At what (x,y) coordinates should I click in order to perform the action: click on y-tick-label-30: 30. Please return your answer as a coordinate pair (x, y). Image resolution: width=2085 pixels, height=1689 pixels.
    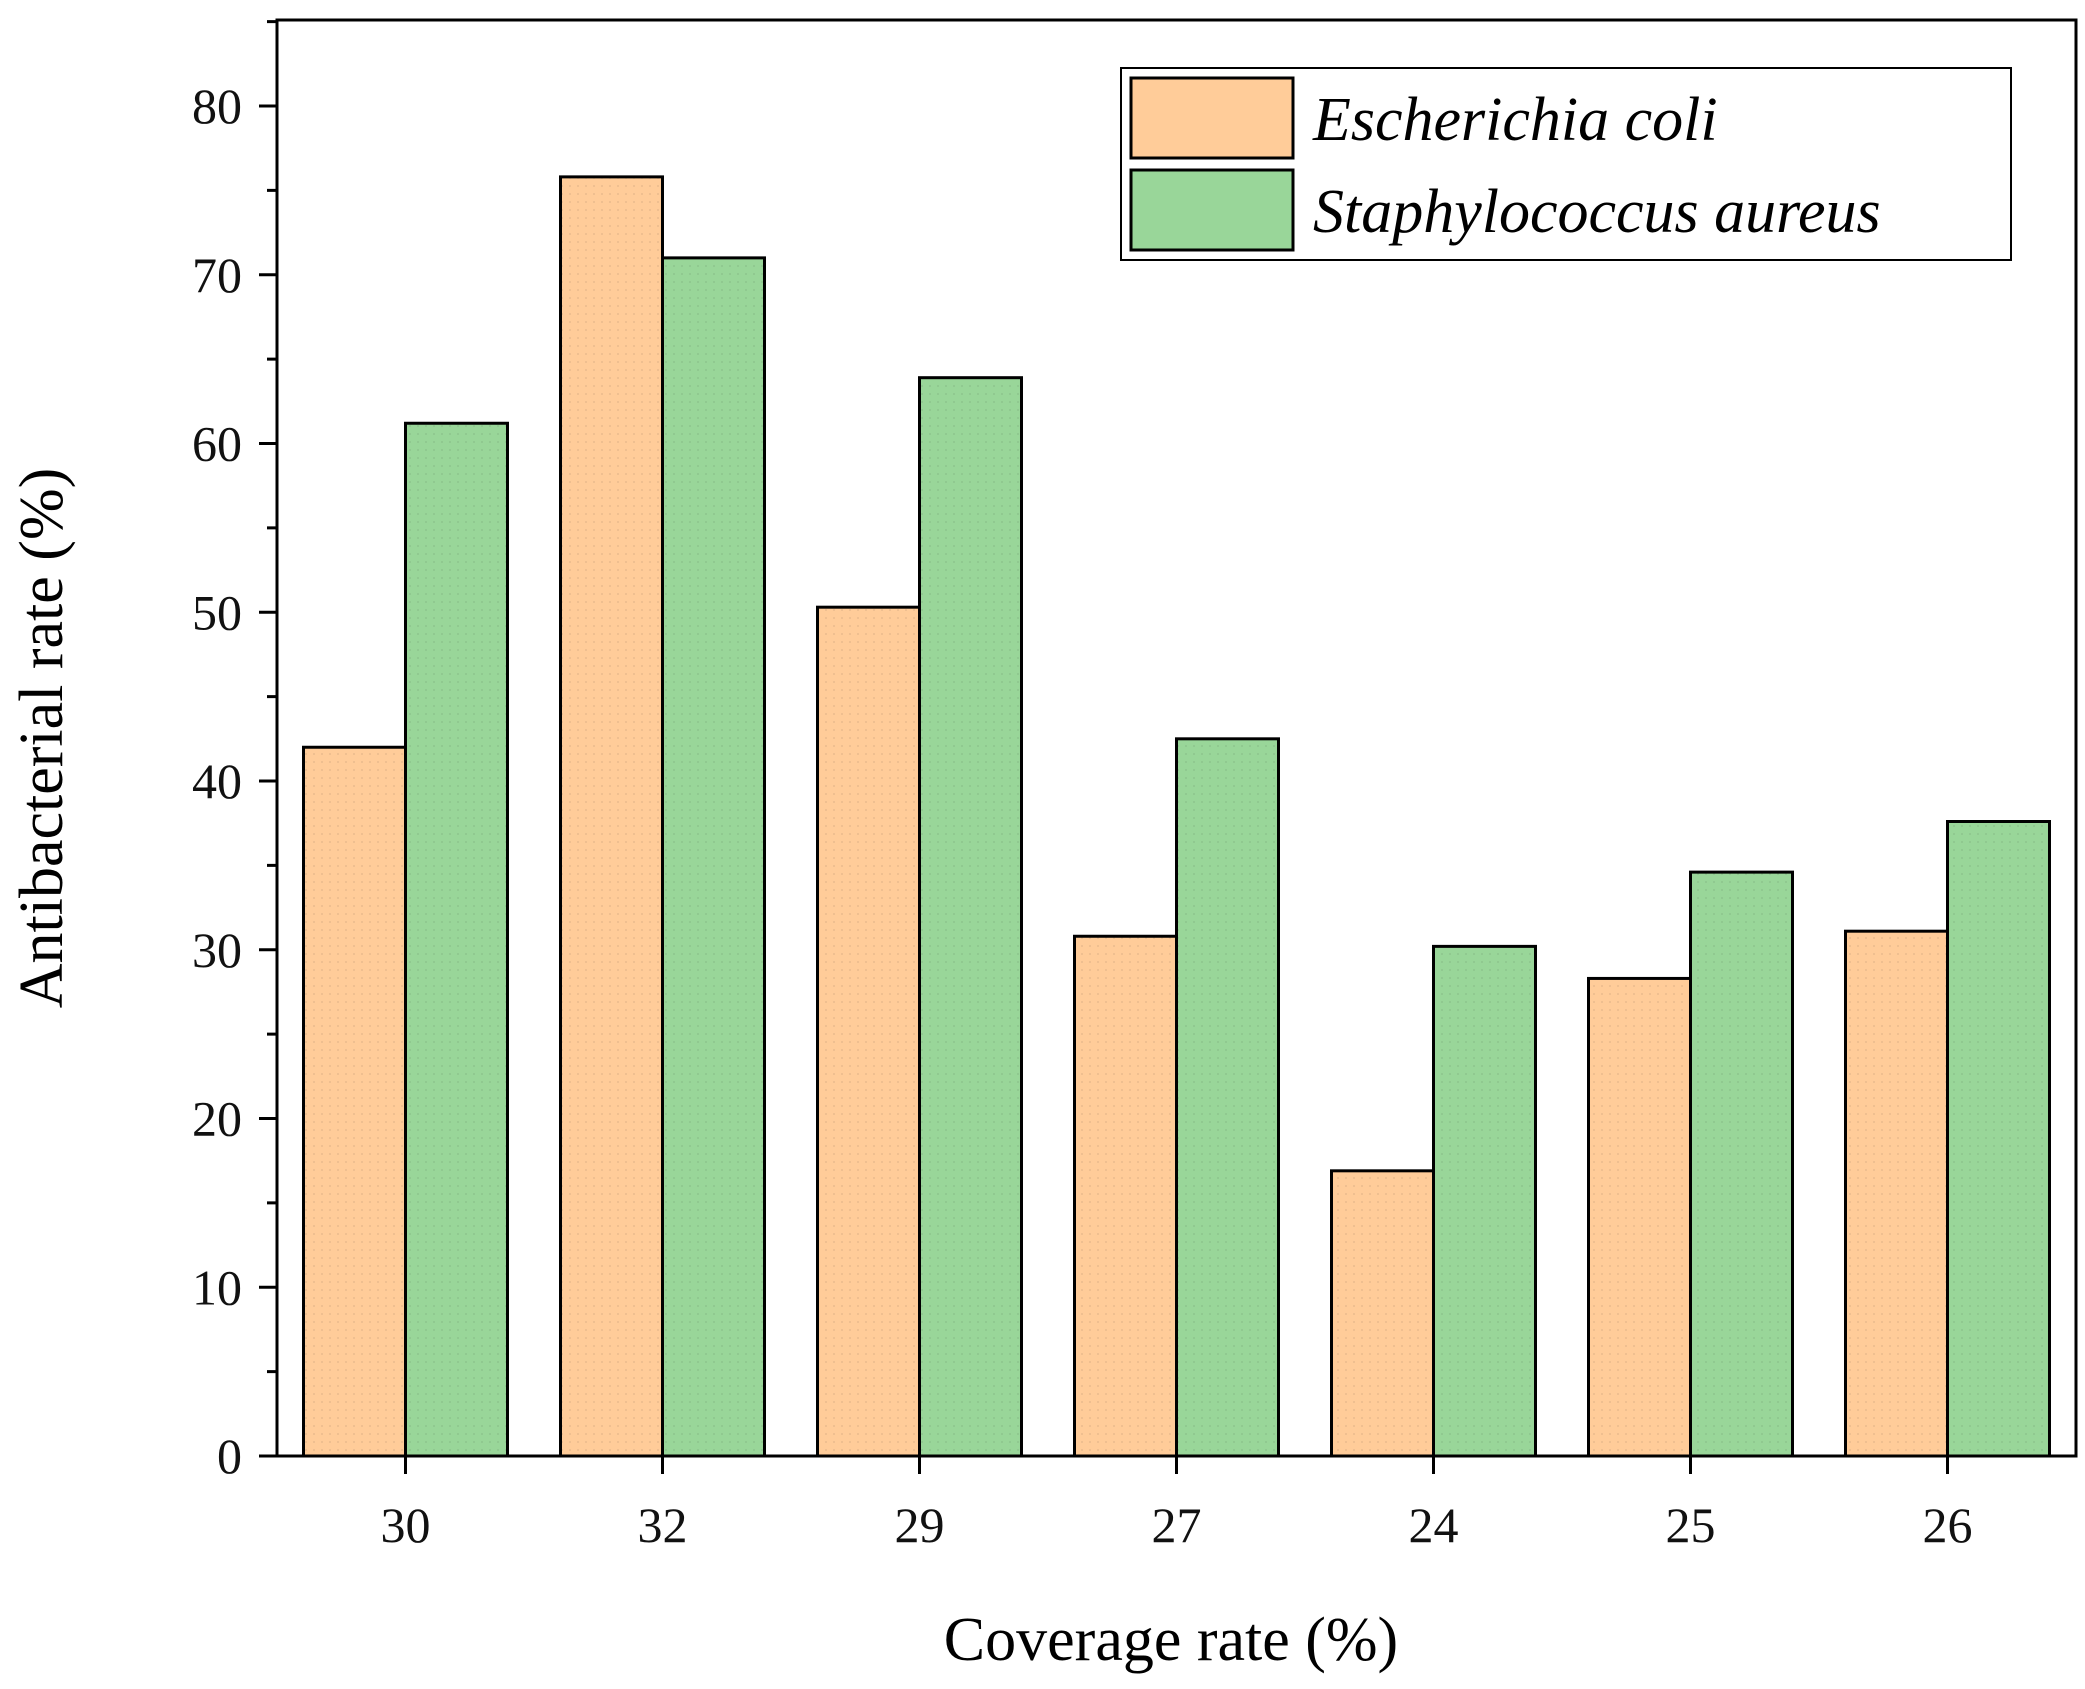
    Looking at the image, I should click on (217, 950).